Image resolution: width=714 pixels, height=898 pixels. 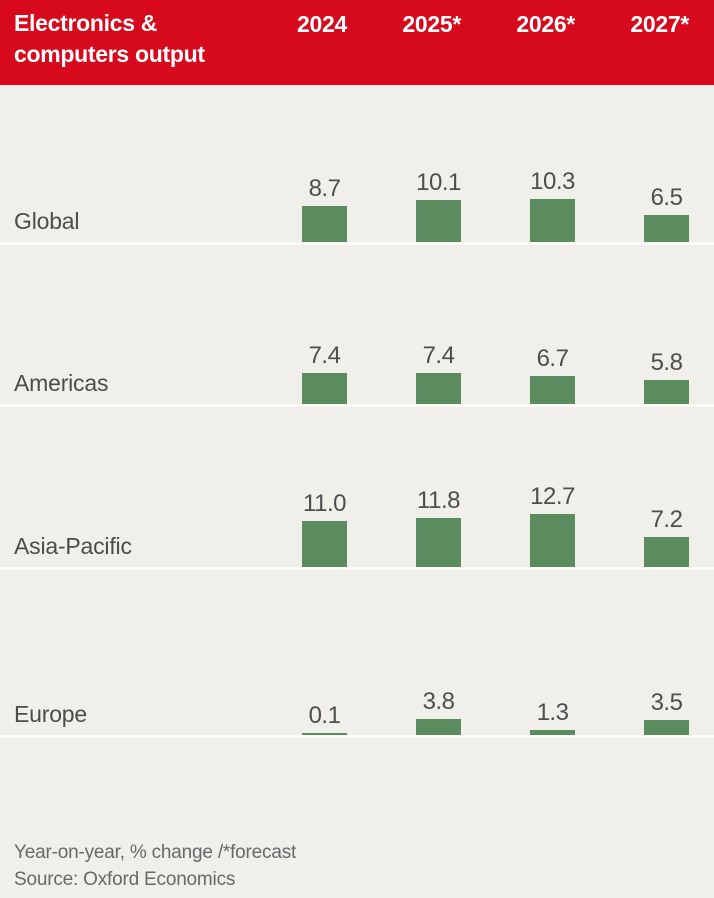 I want to click on chart-source: Source: Oxford Economics, so click(x=125, y=879).